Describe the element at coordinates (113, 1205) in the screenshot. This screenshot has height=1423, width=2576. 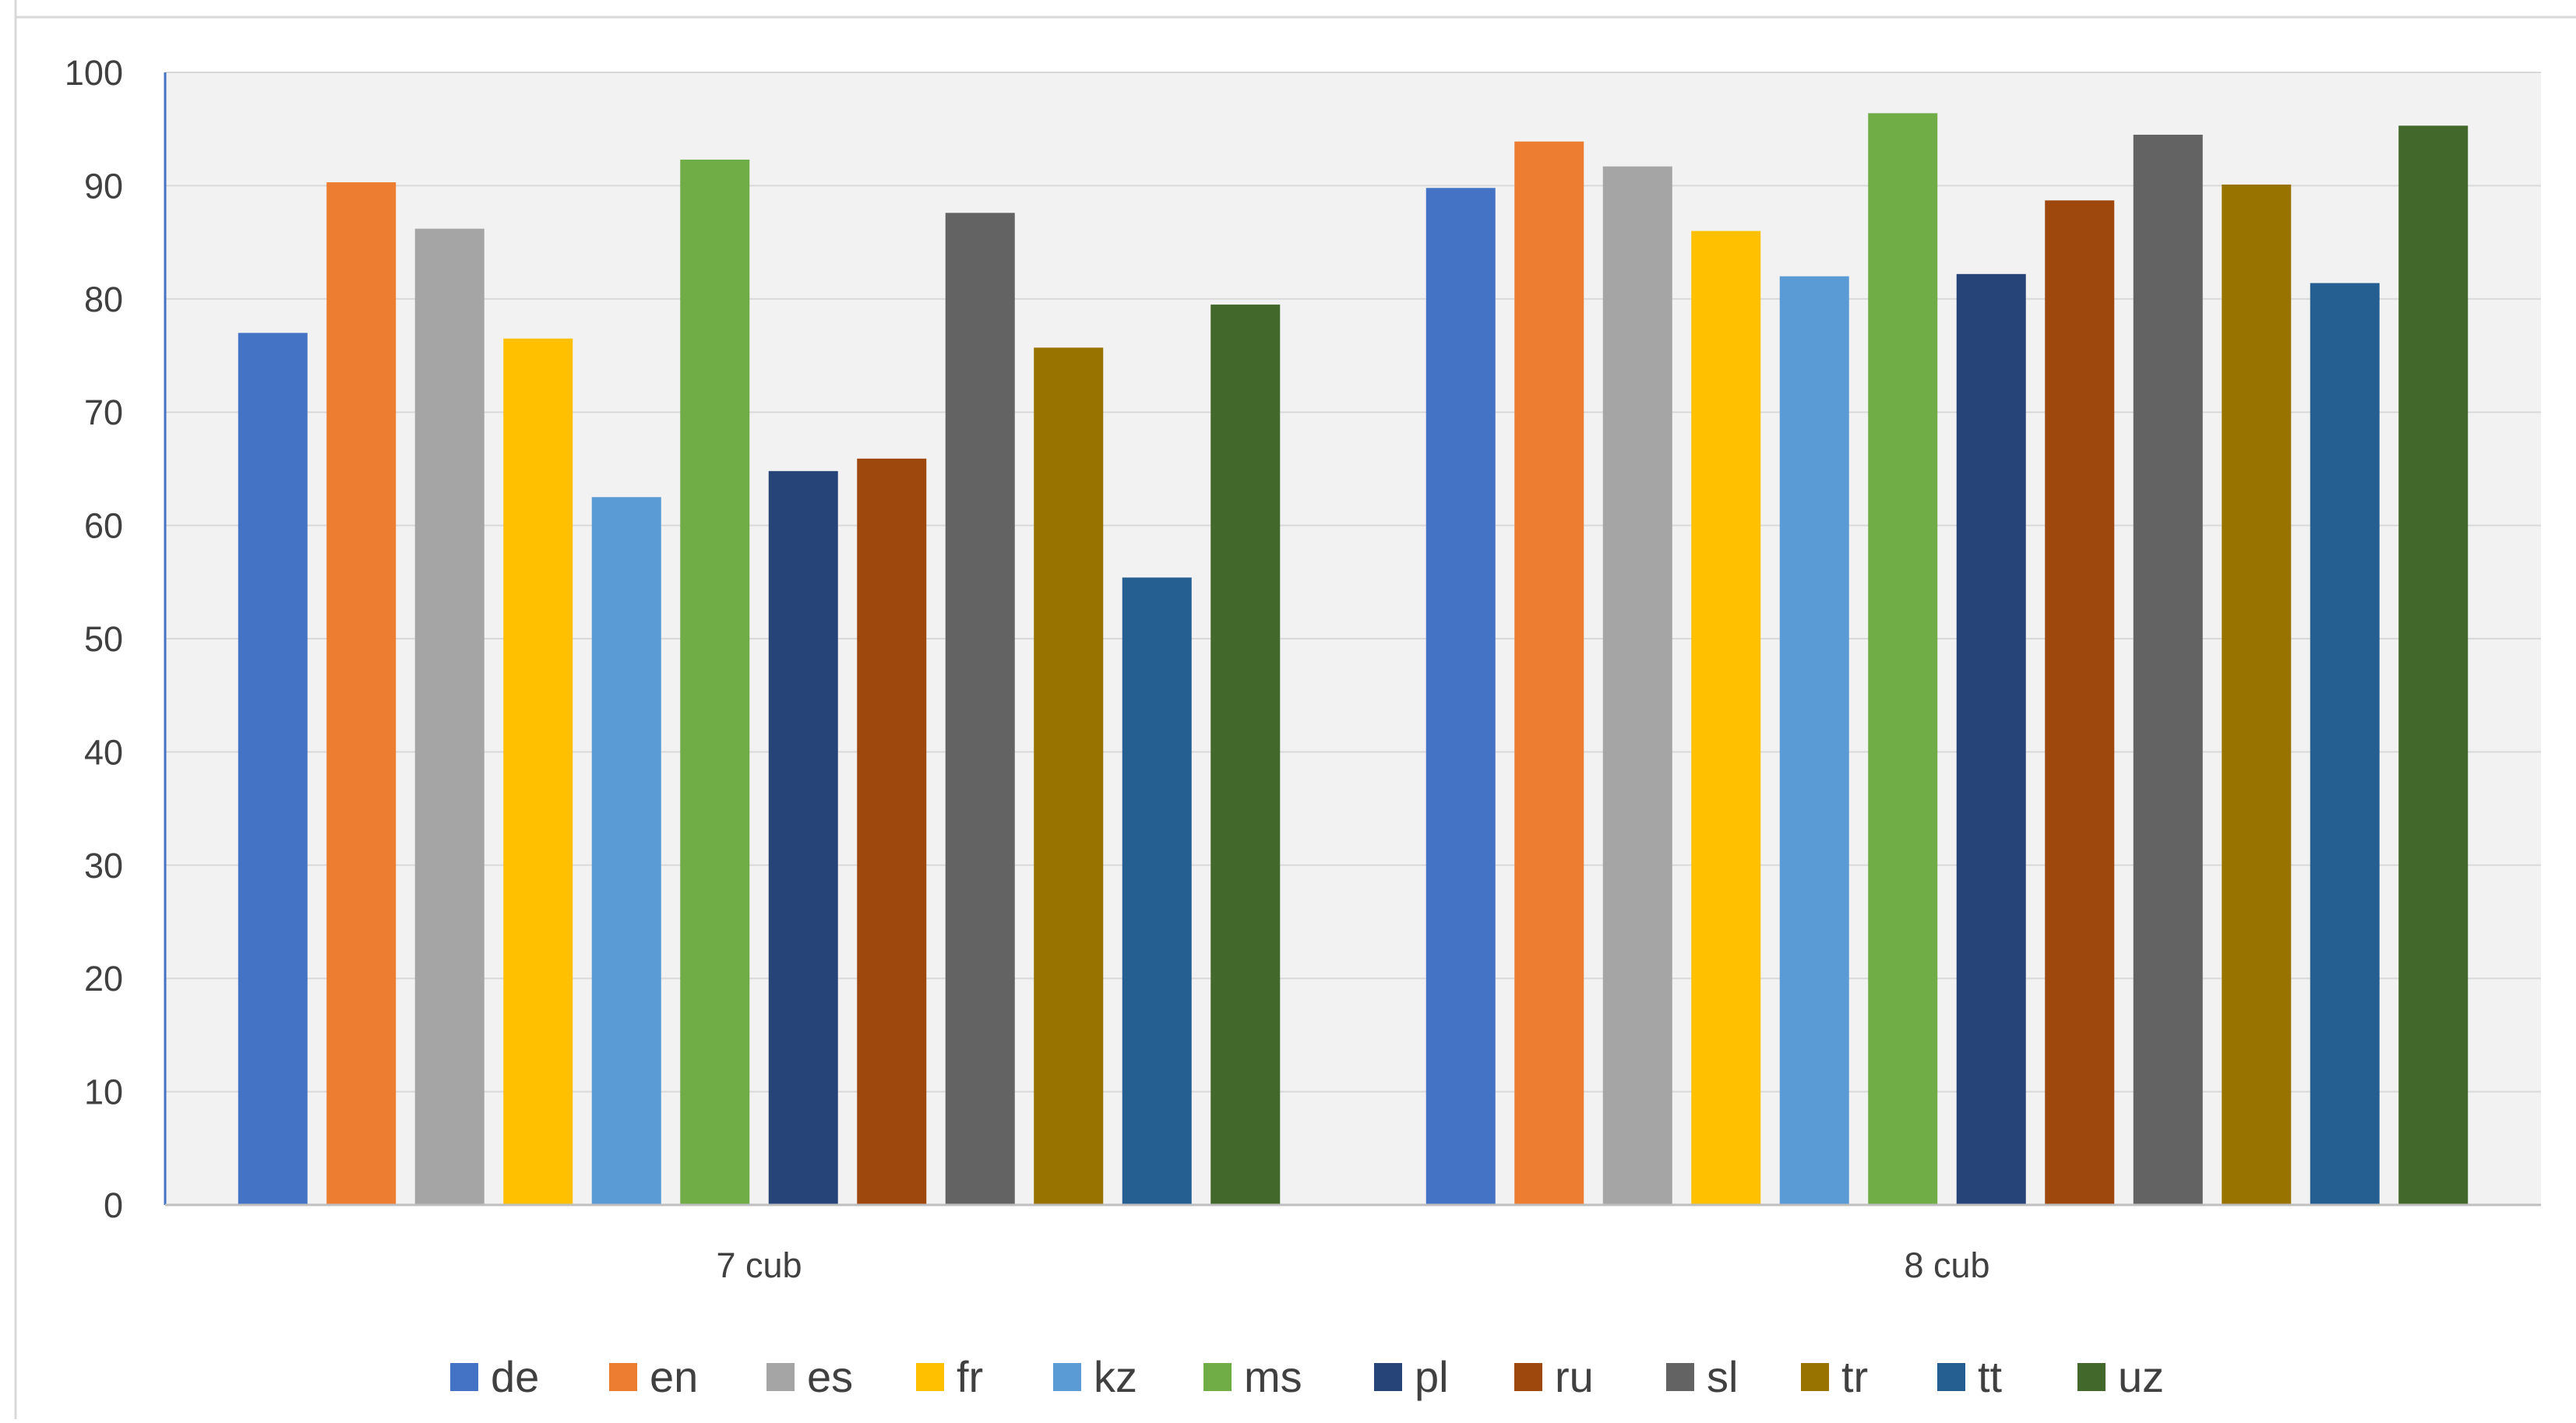
I see `y-tick-label: 0` at that location.